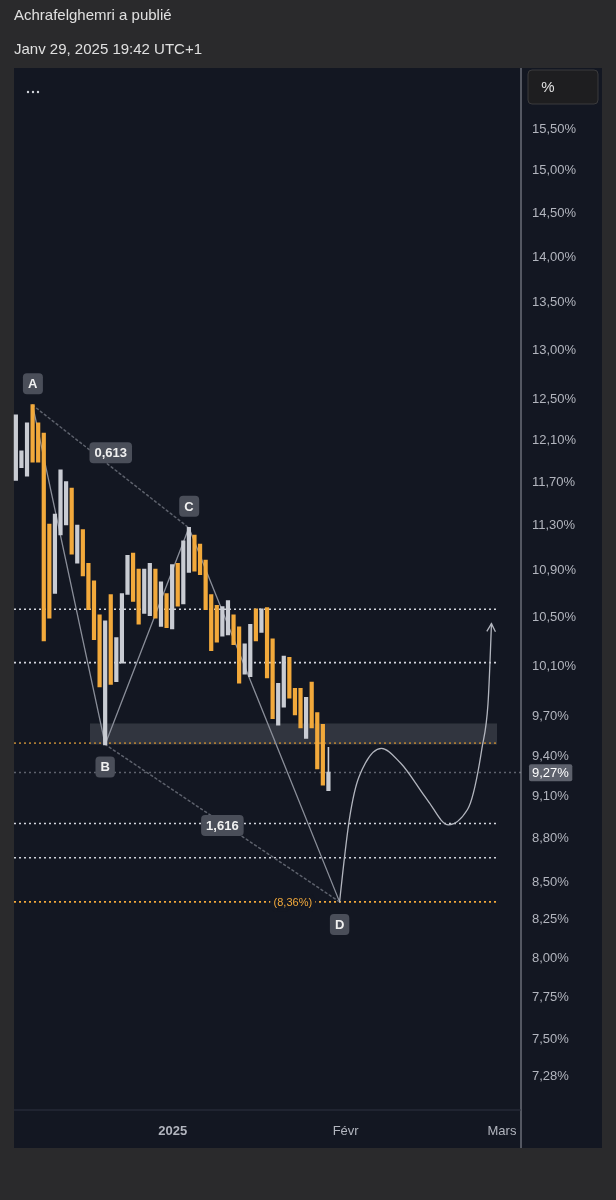  I want to click on y-tick-label: 7,75%, so click(551, 997).